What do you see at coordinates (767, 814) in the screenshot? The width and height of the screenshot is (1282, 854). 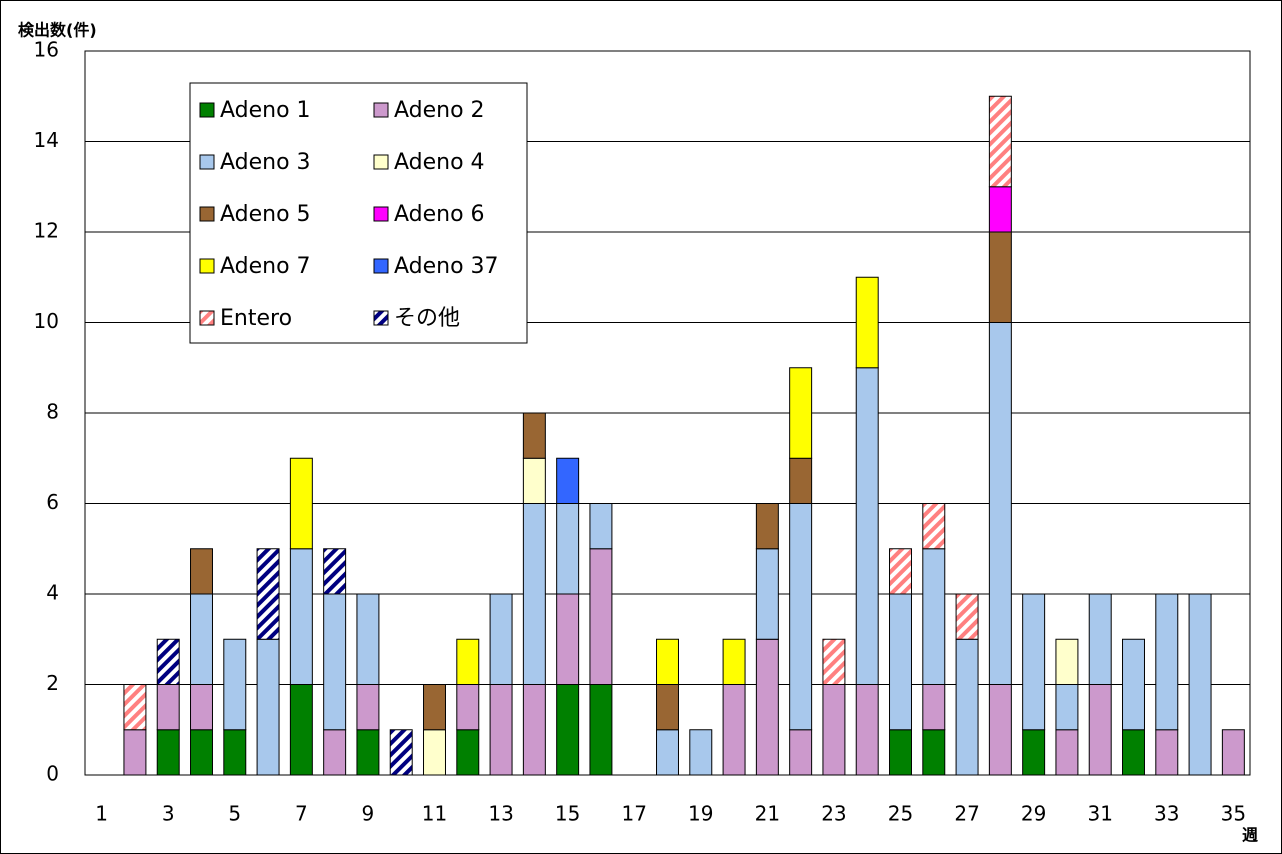 I see `x-tick-label: 21` at bounding box center [767, 814].